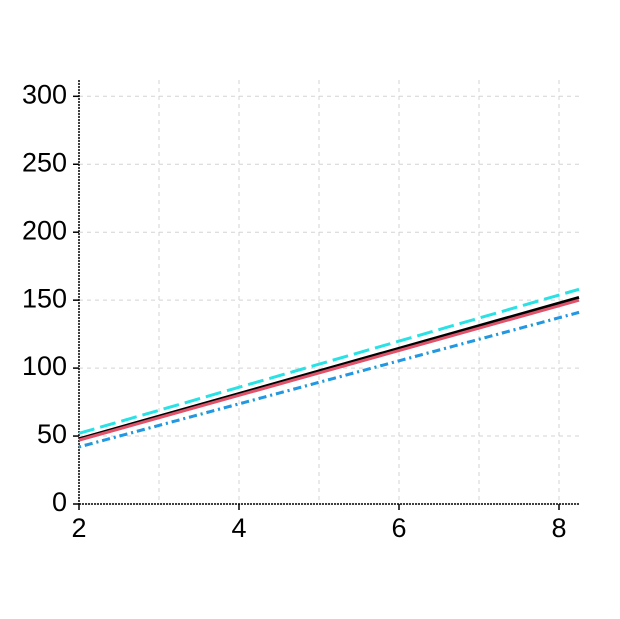  What do you see at coordinates (238, 528) in the screenshot?
I see `x-tick-label: 4` at bounding box center [238, 528].